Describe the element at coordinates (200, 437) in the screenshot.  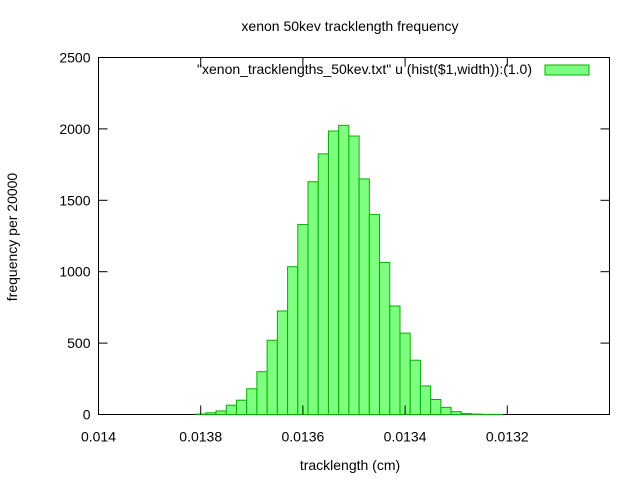
I see `x-tick-label: 0.0138` at that location.